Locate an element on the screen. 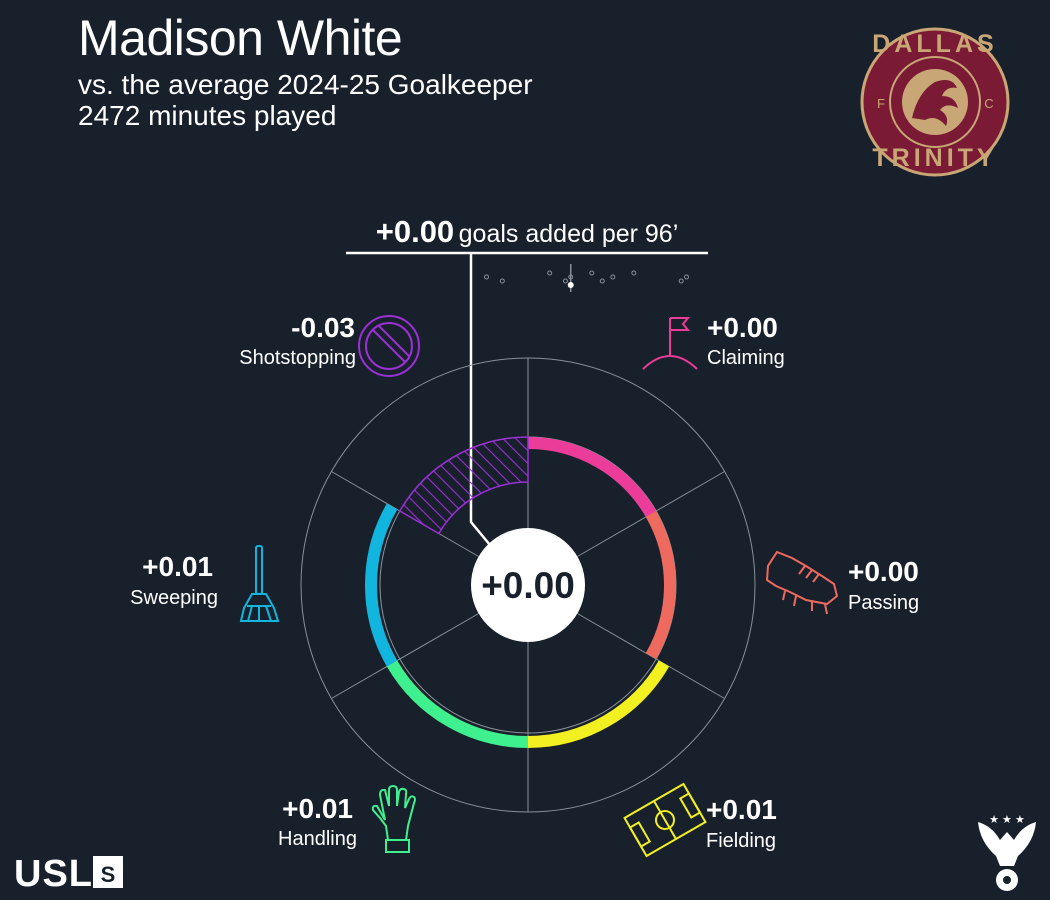 This screenshot has height=900, width=1050. player-marker is located at coordinates (570, 285).